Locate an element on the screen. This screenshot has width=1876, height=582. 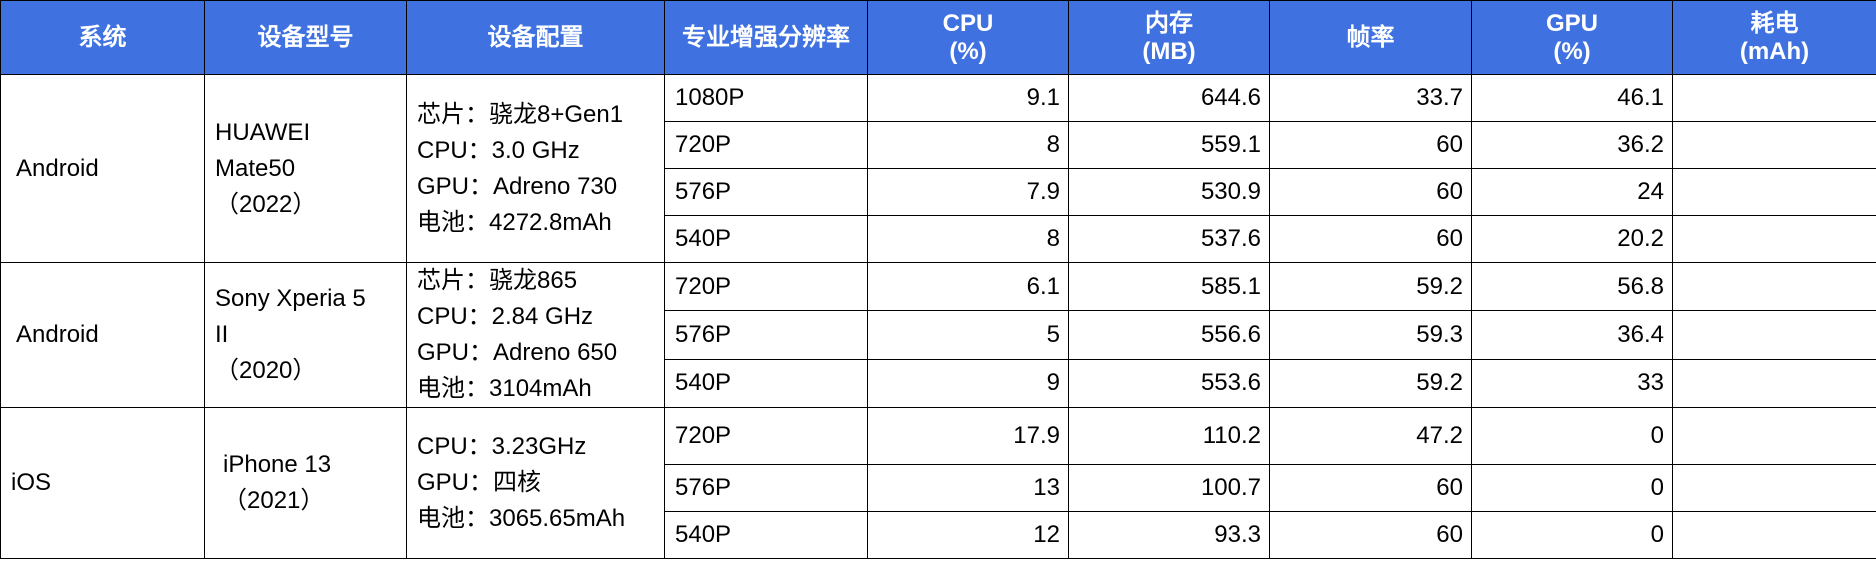
fps-cell: 59.3 is located at coordinates (1370, 335).